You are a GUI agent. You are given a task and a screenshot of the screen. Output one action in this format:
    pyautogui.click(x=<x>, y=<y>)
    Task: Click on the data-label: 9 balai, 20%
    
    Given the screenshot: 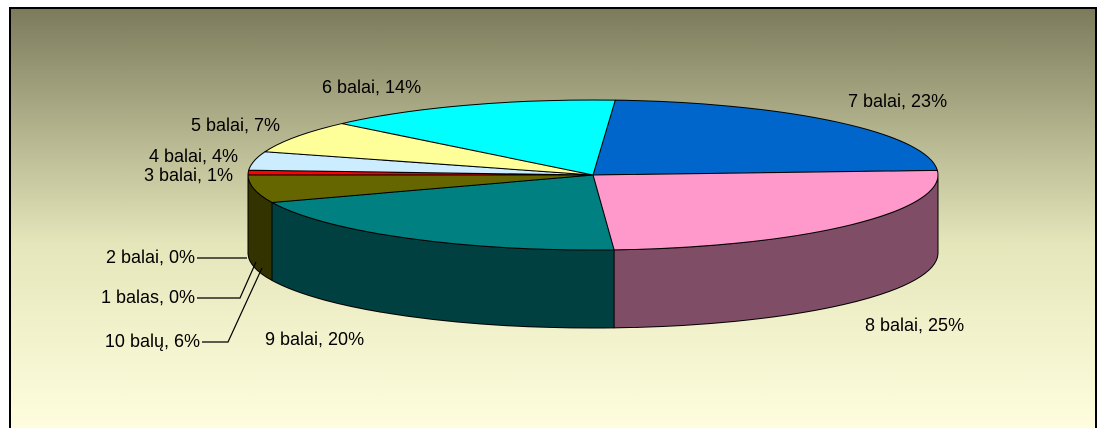 What is the action you would take?
    pyautogui.click(x=314, y=339)
    